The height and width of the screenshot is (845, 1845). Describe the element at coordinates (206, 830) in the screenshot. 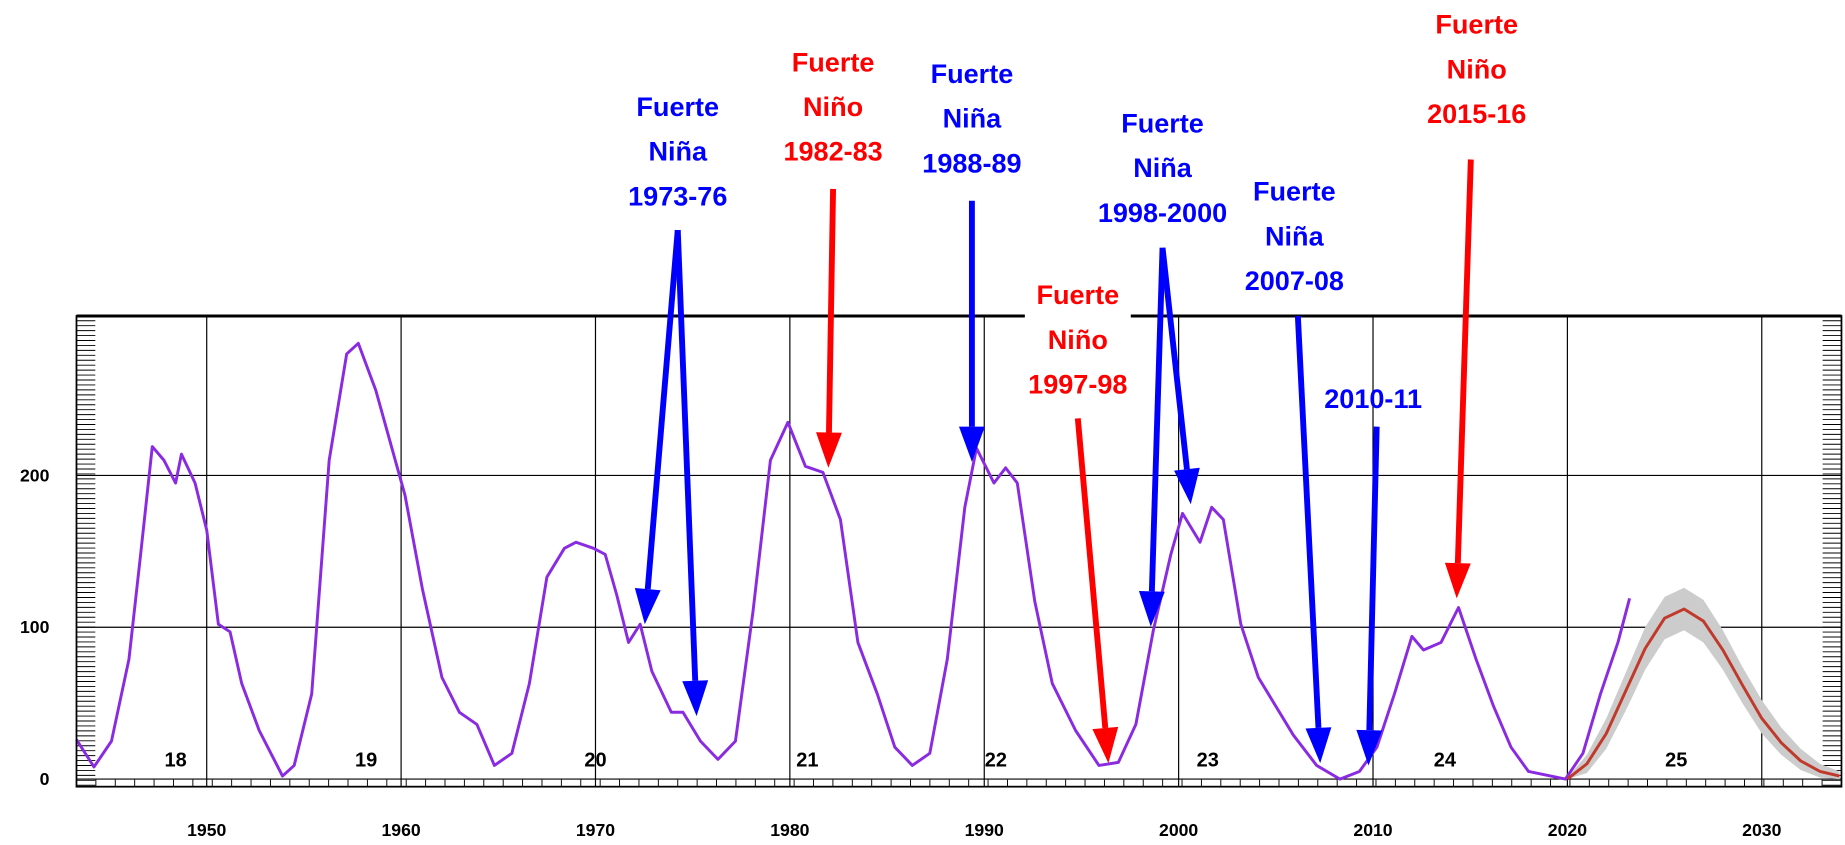

I see `x-tick-label: 1950` at that location.